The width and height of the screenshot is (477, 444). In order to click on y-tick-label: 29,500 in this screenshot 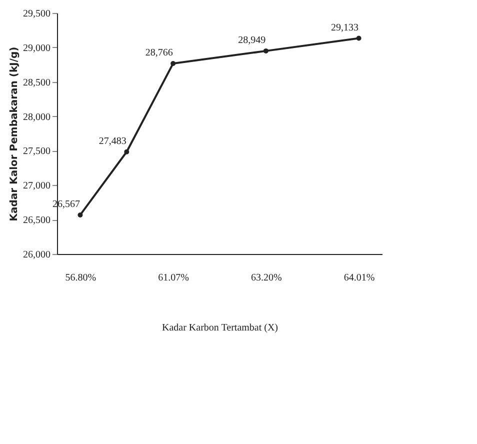, I will do `click(36, 14)`.